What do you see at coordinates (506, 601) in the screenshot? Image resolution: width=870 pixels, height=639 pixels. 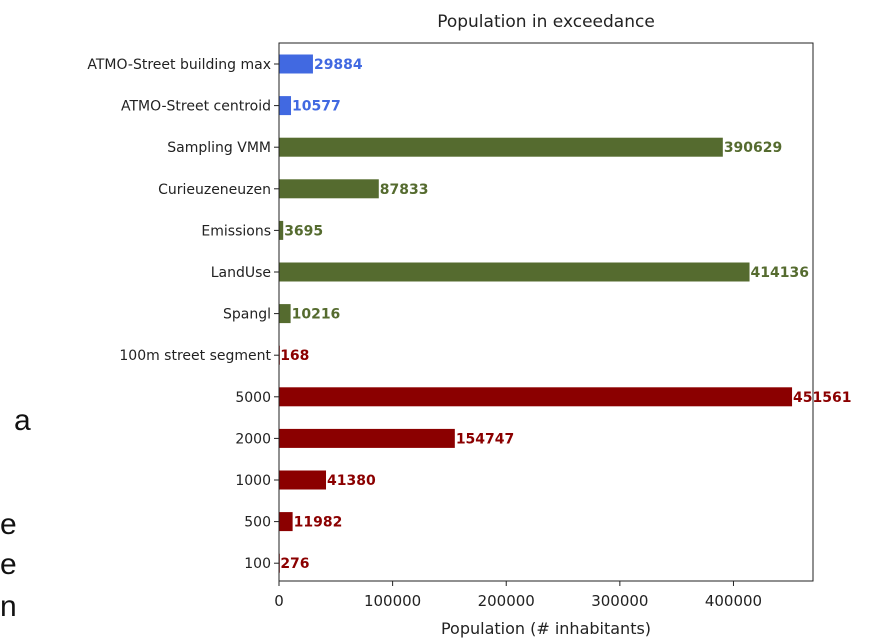 I see `x-tick-label: 200000` at bounding box center [506, 601].